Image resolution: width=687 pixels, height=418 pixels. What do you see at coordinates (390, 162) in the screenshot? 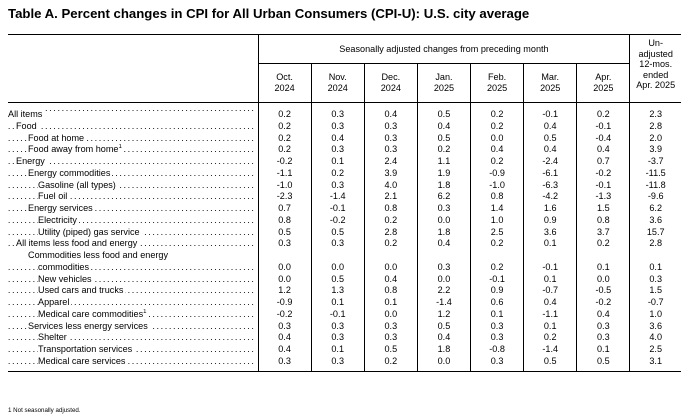
I see `value-cell: 2.4` at bounding box center [390, 162].